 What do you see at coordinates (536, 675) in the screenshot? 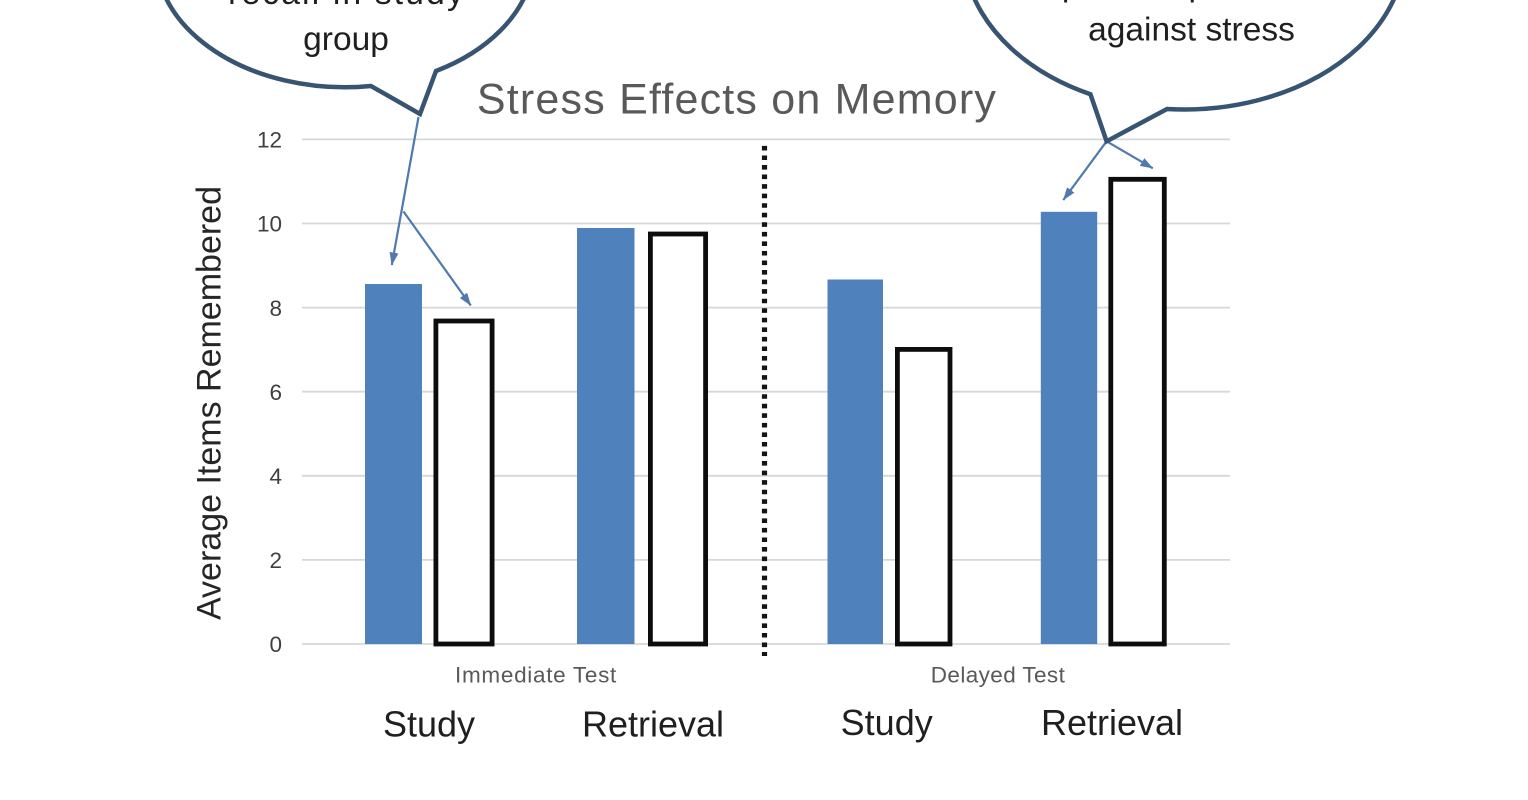
I see `svg-text: Immediate Test` at bounding box center [536, 675].